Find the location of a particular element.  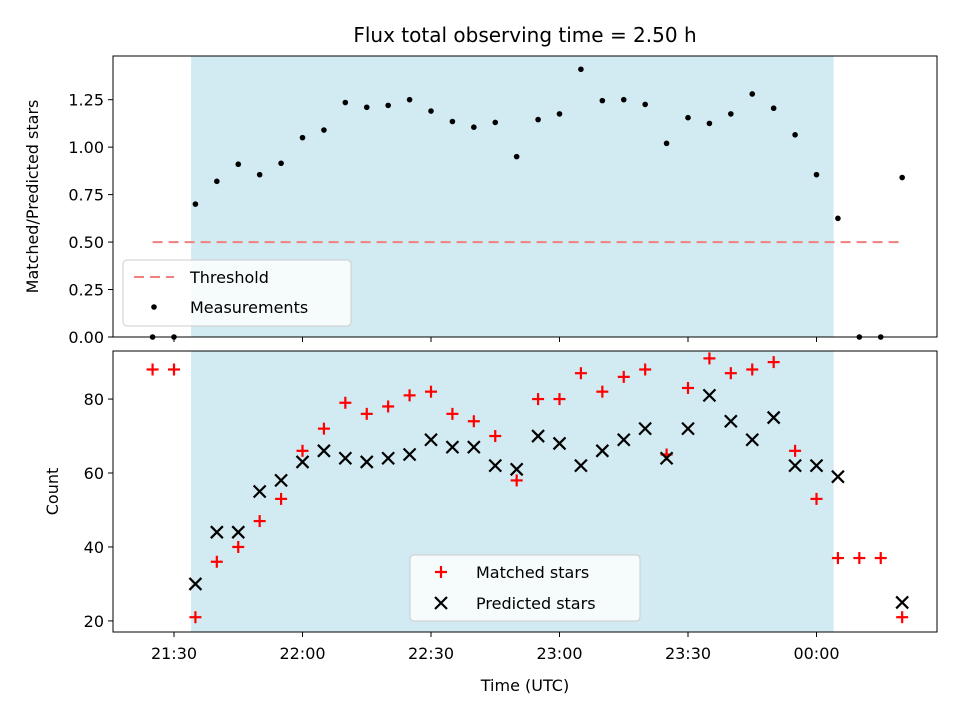

top-y-ticks: 0.00 0.25 0.50 0.75 1.00 1.25 is located at coordinates (90, 219).